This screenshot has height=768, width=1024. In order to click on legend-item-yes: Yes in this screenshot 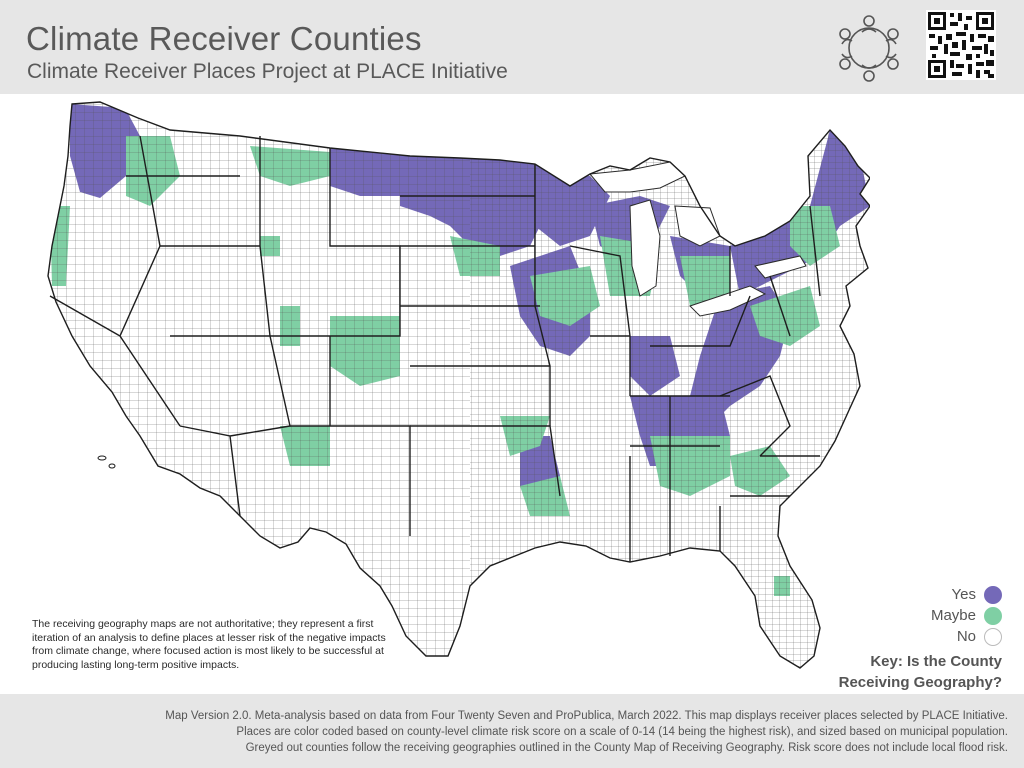, I will do `click(920, 594)`.